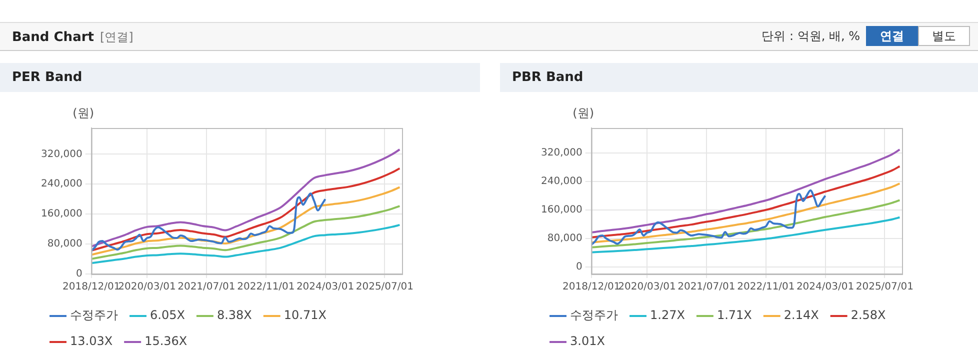  Describe the element at coordinates (166, 341) in the screenshot. I see `legend-label: 15.36X` at that location.